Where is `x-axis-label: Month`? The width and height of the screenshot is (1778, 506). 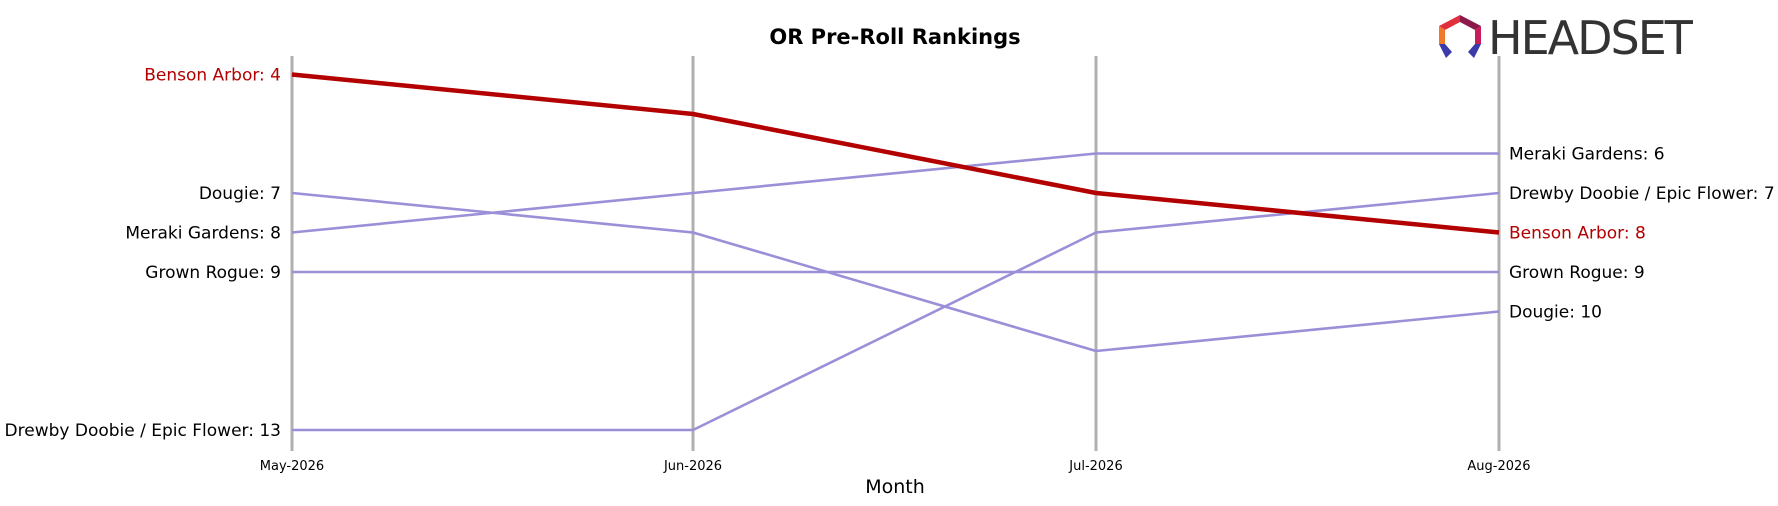
x-axis-label: Month is located at coordinates (895, 487).